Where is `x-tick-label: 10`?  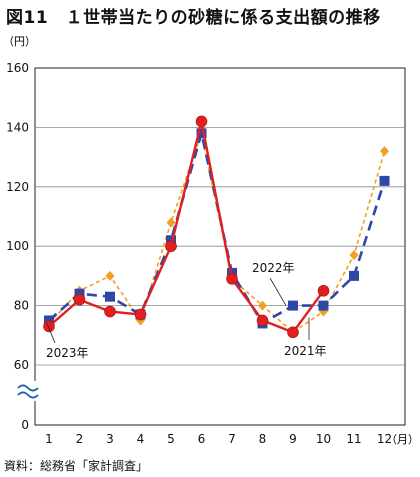
x-tick-label: 10 is located at coordinates (323, 439).